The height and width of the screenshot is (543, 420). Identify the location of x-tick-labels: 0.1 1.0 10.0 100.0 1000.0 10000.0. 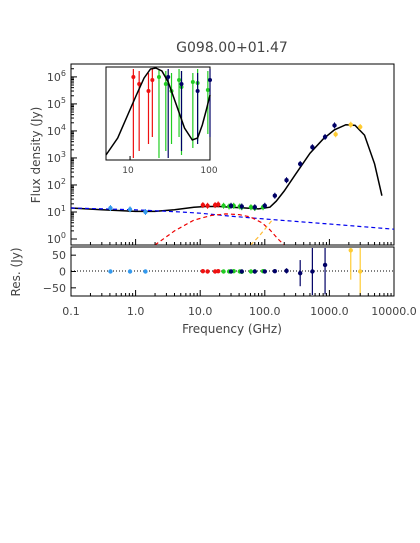
(239, 311).